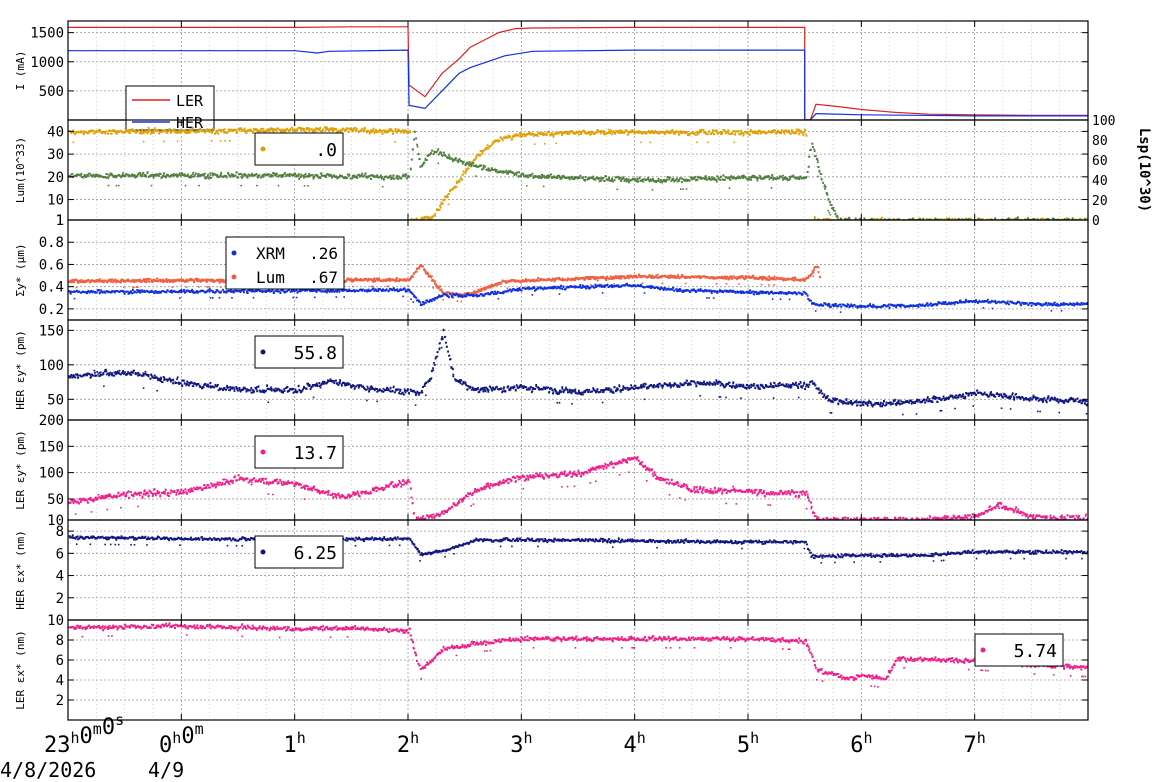 Image resolution: width=1160 pixels, height=782 pixels. Describe the element at coordinates (1103, 121) in the screenshot. I see `y2-tick-label: 100` at that location.